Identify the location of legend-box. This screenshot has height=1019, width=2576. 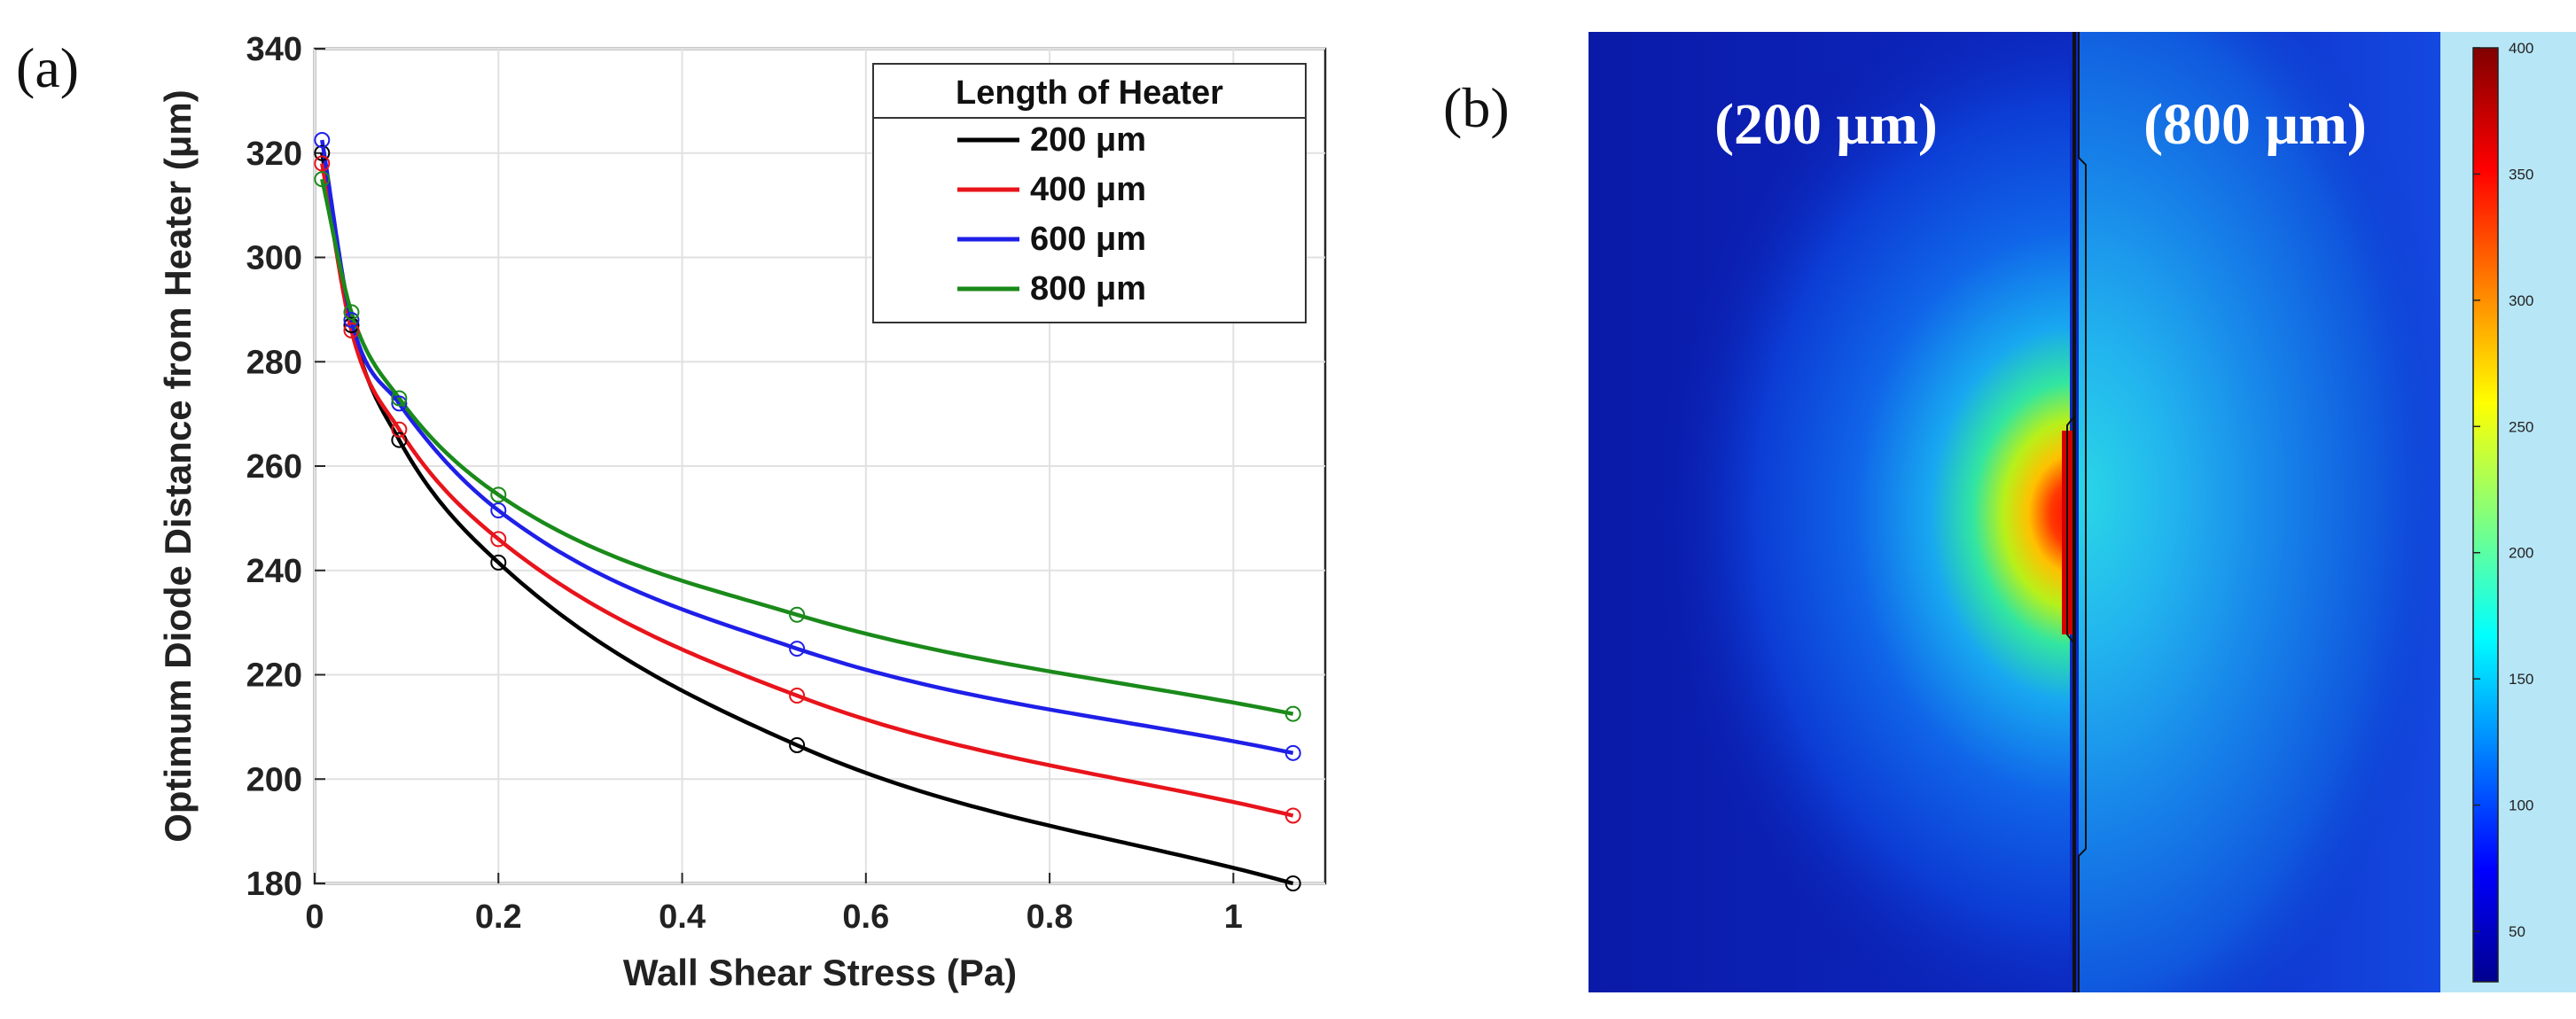
(1089, 193).